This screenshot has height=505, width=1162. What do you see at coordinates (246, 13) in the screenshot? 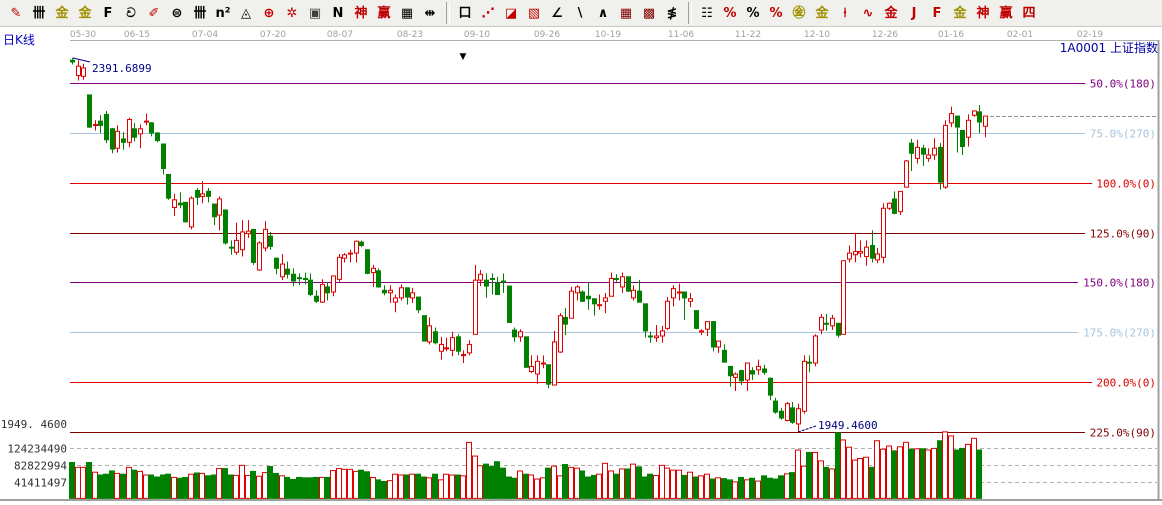
I see `triangle-icon: ◬` at bounding box center [246, 13].